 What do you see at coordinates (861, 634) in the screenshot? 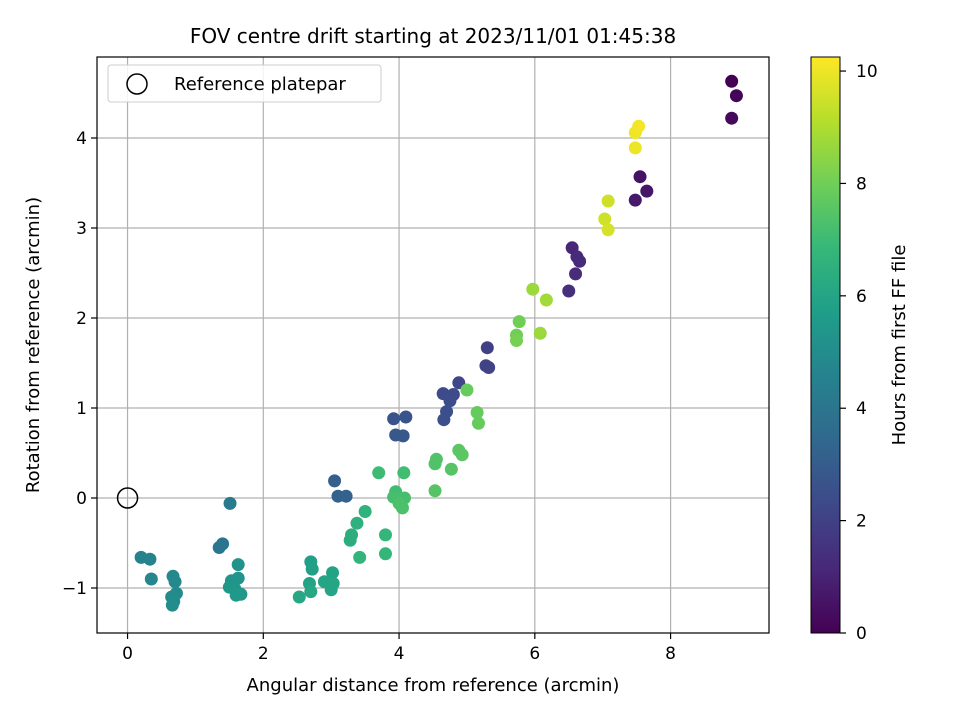
I see `colorbar-tick-label: 0` at bounding box center [861, 634].